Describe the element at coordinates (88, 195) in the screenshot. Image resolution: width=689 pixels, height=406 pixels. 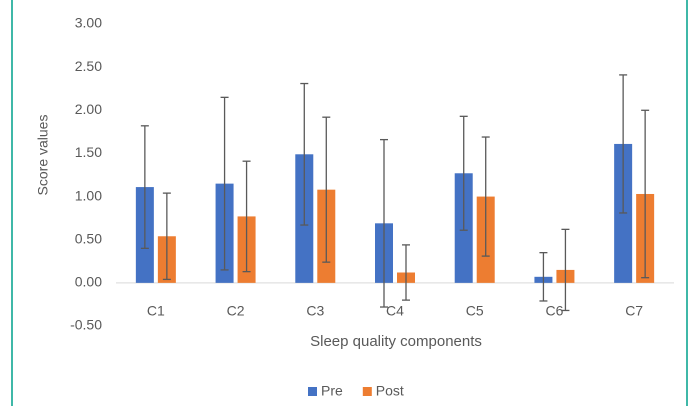
I see `y-tick-label: 1.00` at that location.